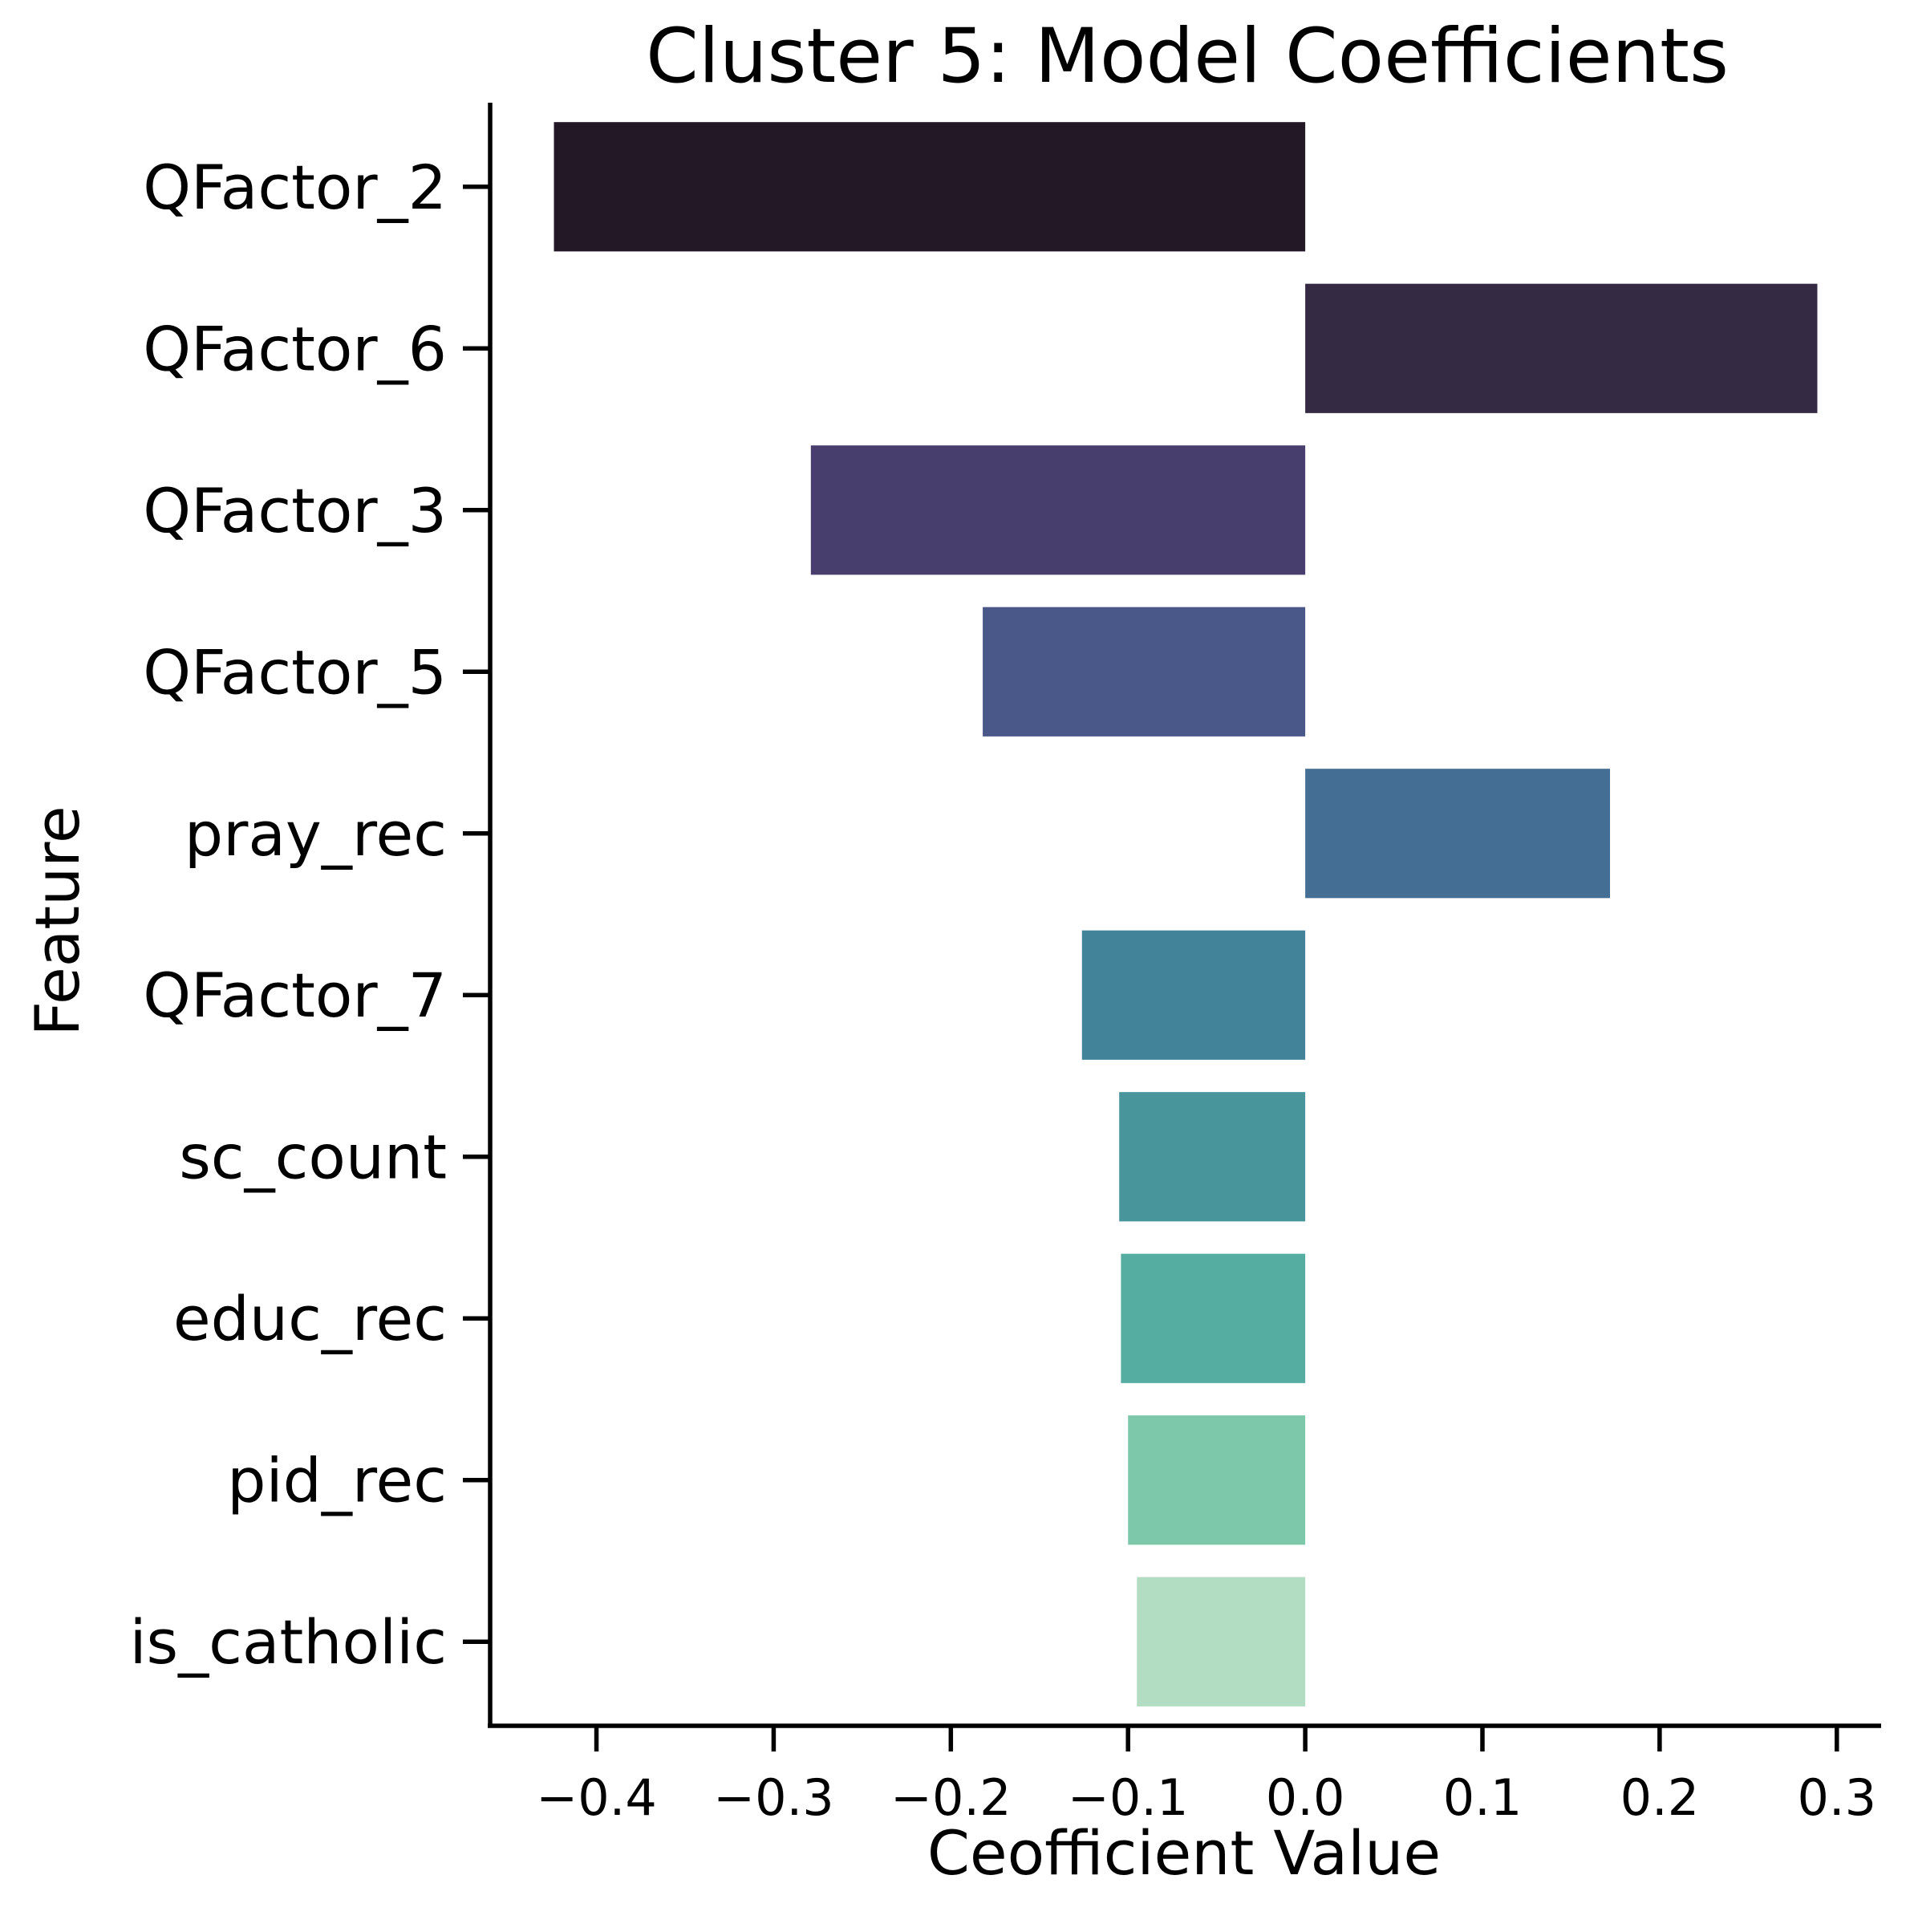 This screenshot has width=1910, height=1932. What do you see at coordinates (316, 834) in the screenshot?
I see `y-tick-label: pray_rec` at bounding box center [316, 834].